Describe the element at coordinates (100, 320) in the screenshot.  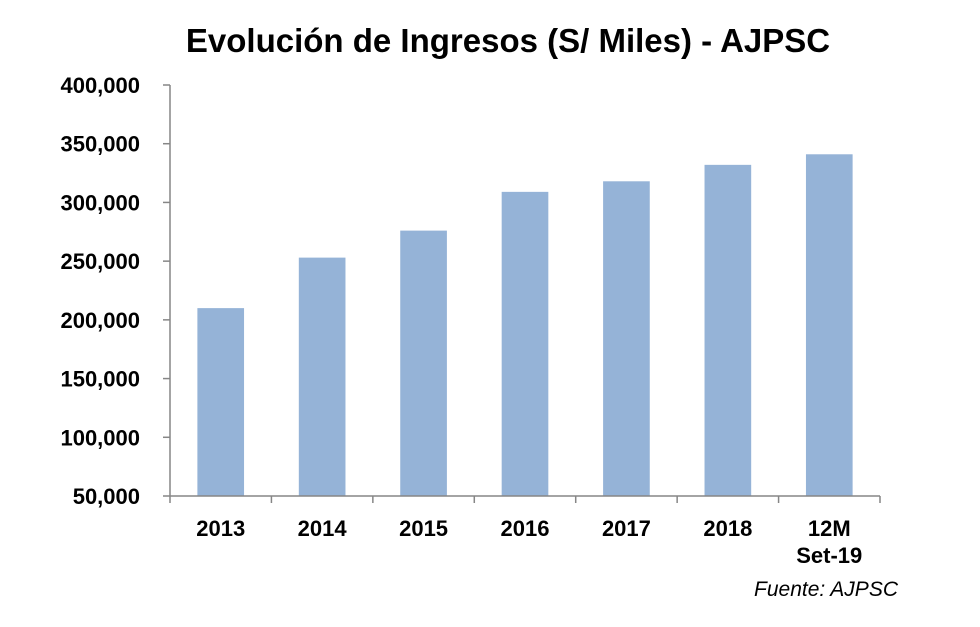
I see `y-tick-label: 200,000` at that location.